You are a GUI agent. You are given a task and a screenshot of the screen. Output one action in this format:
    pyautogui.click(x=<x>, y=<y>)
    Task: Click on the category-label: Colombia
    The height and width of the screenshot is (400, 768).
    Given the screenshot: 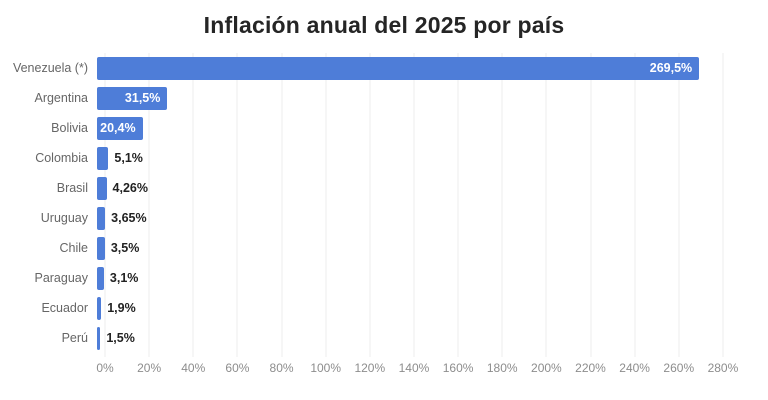 What is the action you would take?
    pyautogui.click(x=61, y=158)
    